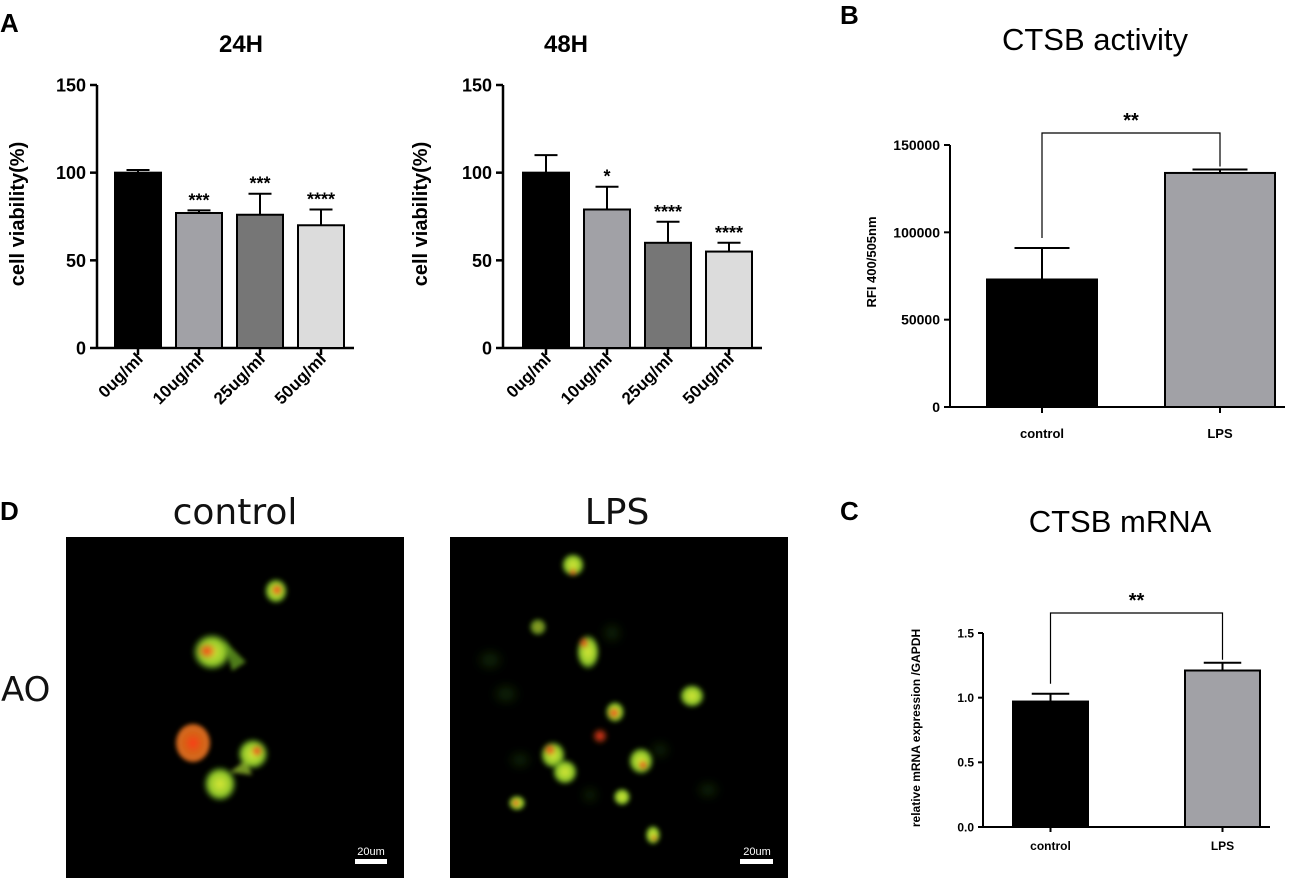  I want to click on chart-title: 24H, so click(241, 44).